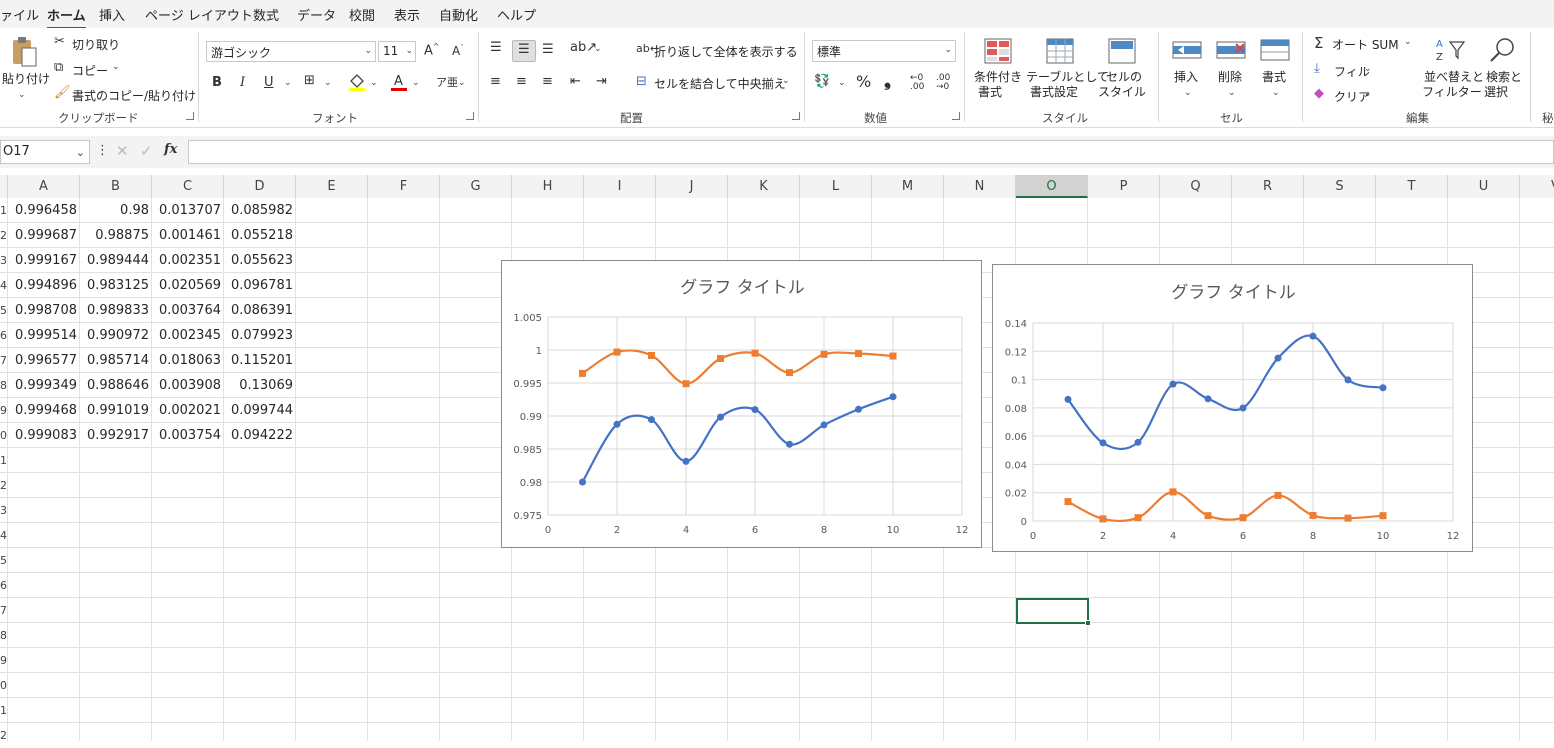 Image resolution: width=1554 pixels, height=748 pixels. Describe the element at coordinates (362, 16) in the screenshot. I see `ribbon-tab-6: 校閲` at that location.